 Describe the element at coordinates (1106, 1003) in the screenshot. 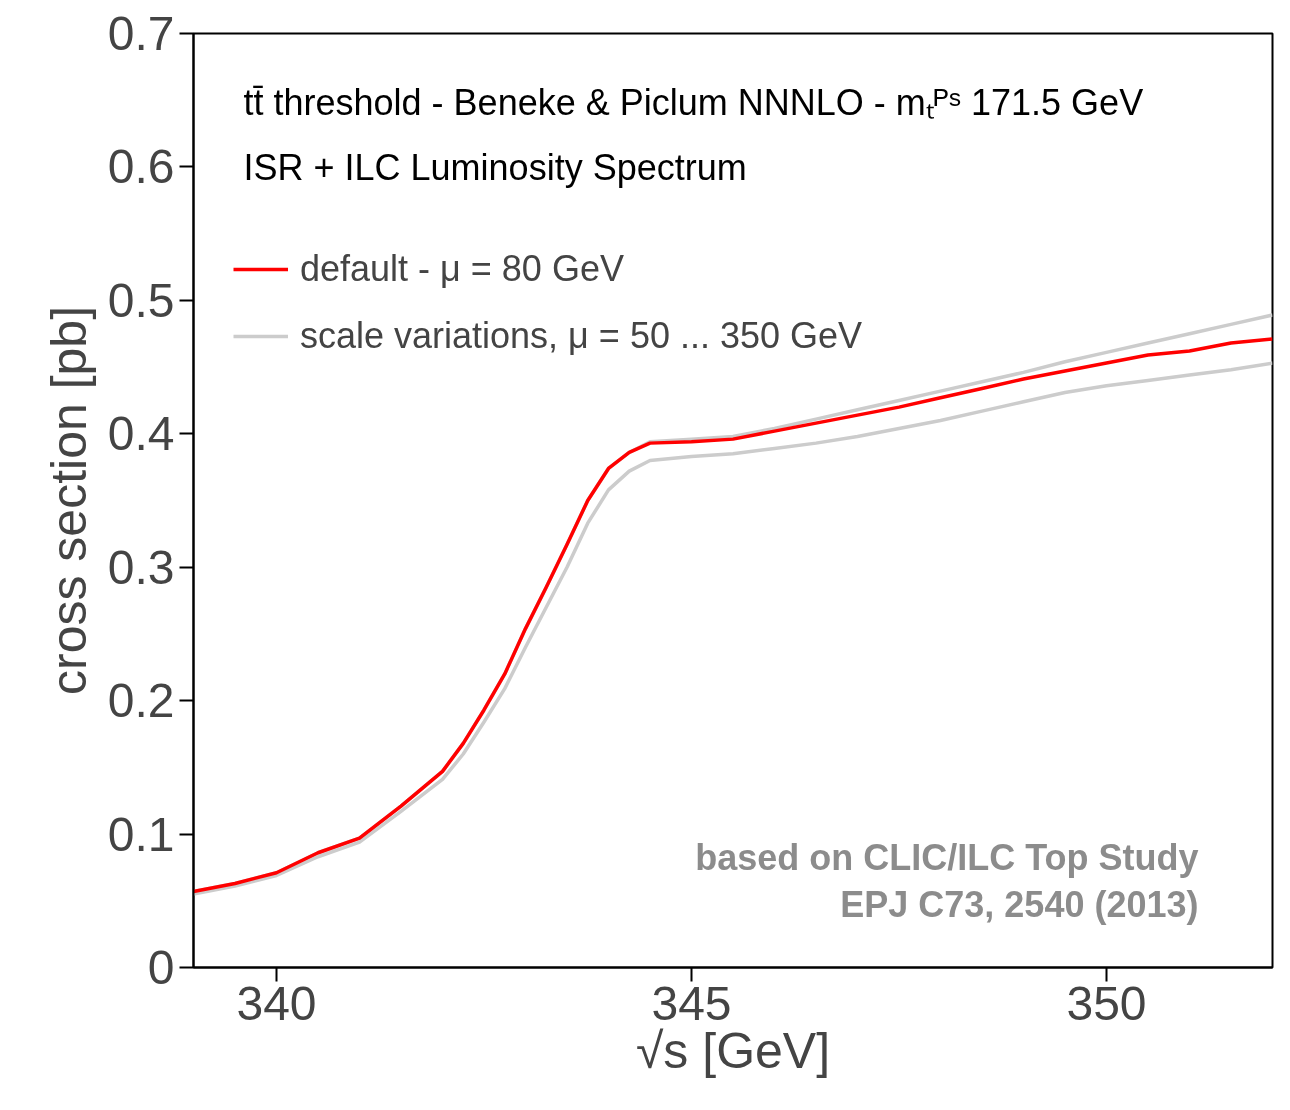

I see `x-tick-label: 350` at that location.